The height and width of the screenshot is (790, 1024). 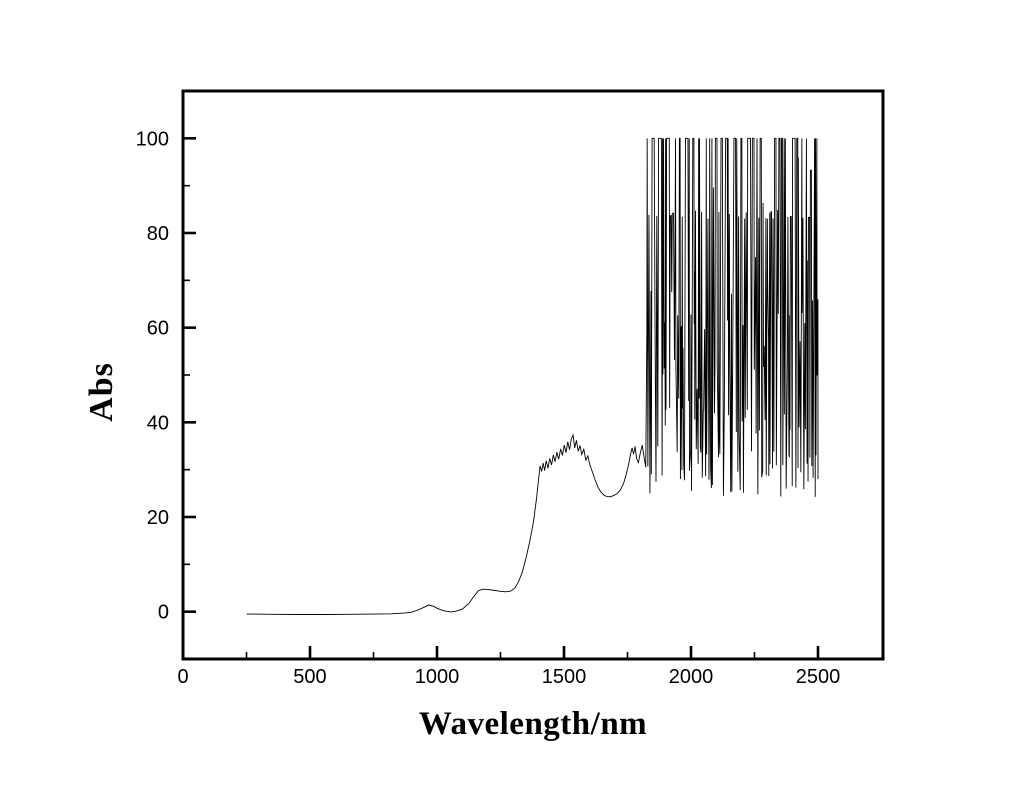 I want to click on x-tick-label-500: 500, so click(x=309, y=677).